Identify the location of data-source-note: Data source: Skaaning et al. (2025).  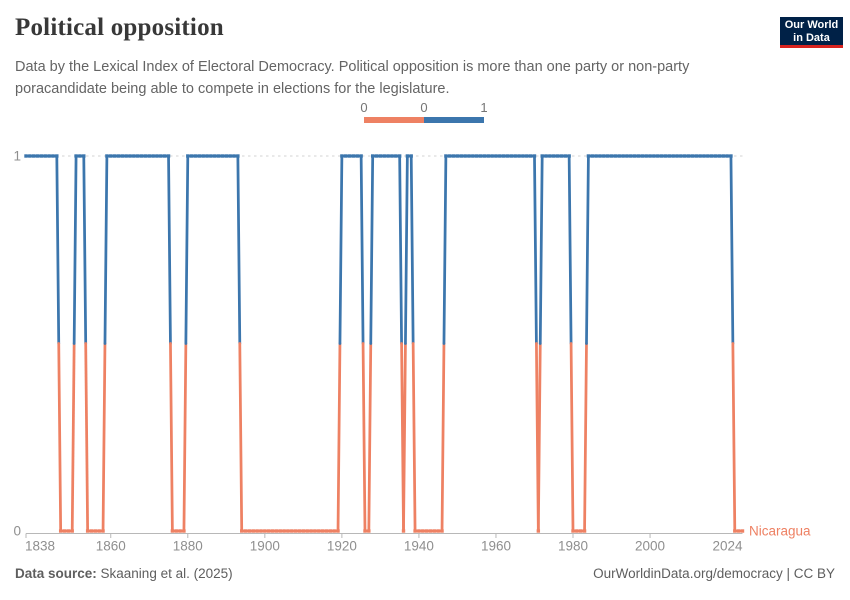
(124, 573).